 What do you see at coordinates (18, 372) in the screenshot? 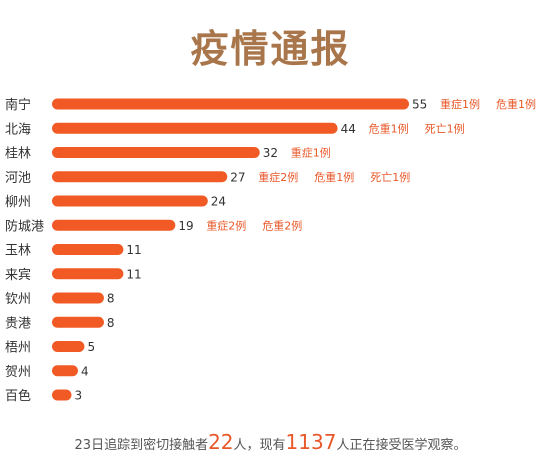
I see `category-label: 贺州` at bounding box center [18, 372].